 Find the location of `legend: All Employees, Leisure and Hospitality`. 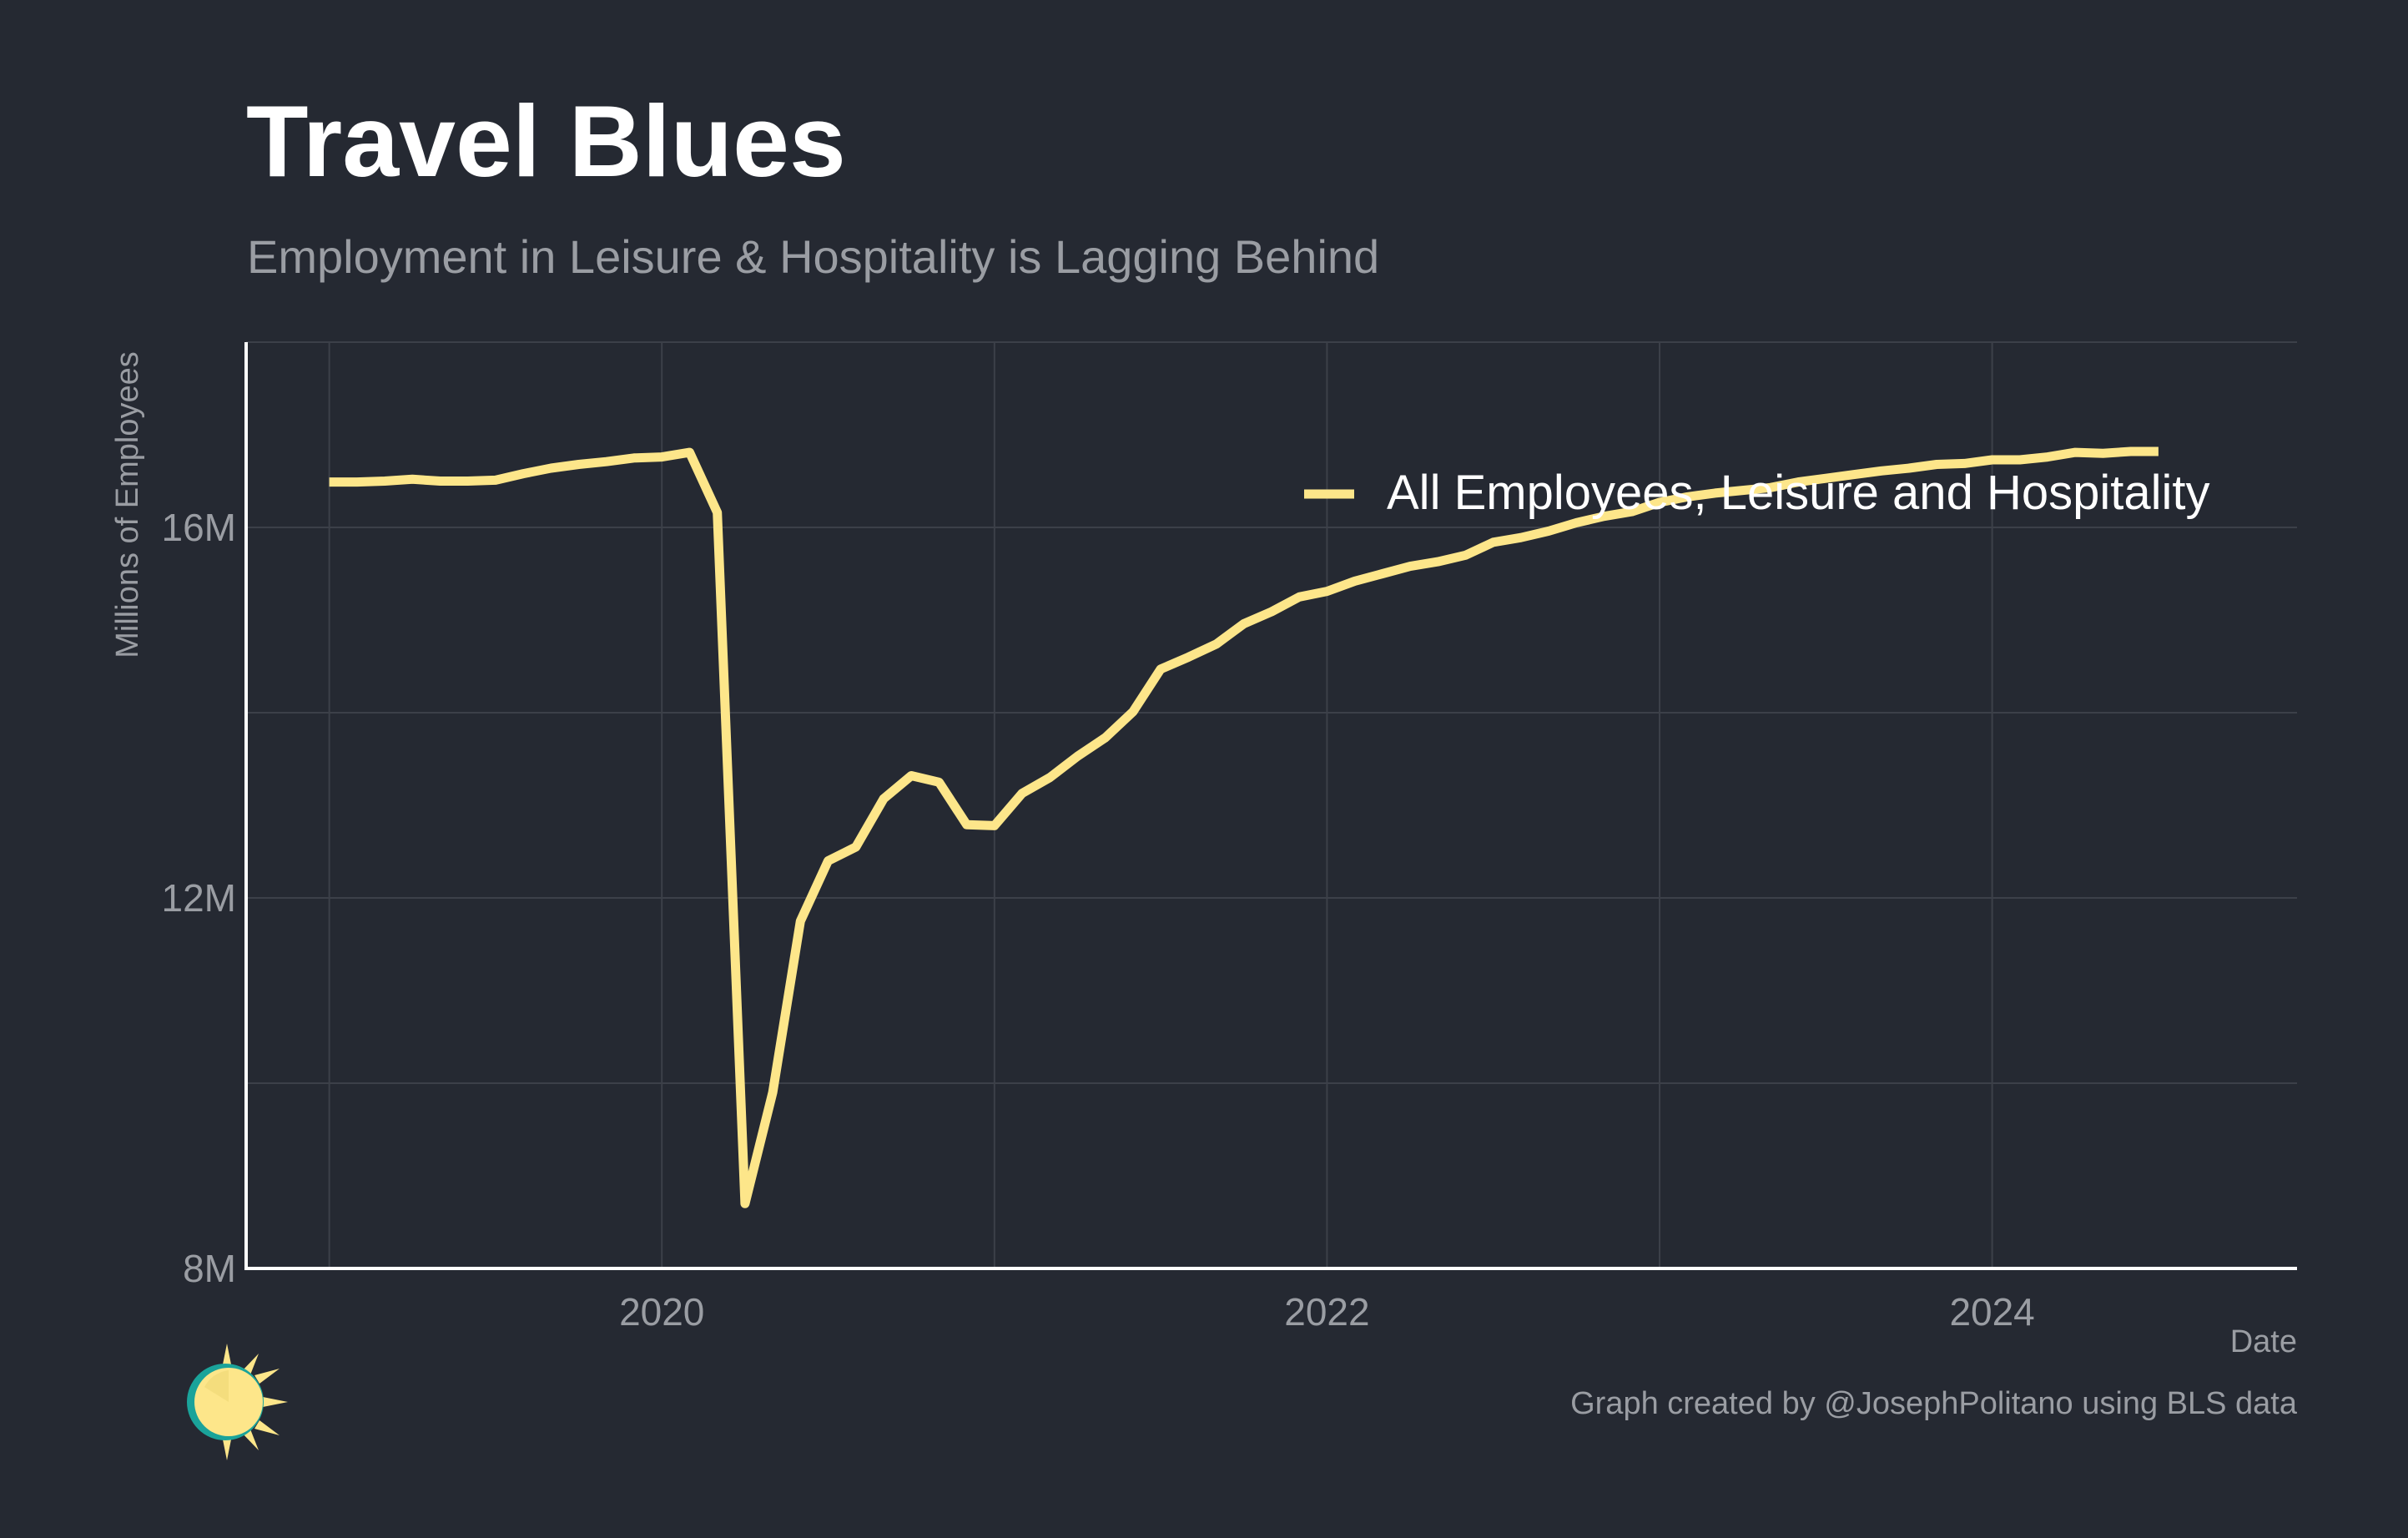

legend: All Employees, Leisure and Hospitality is located at coordinates (1756, 493).